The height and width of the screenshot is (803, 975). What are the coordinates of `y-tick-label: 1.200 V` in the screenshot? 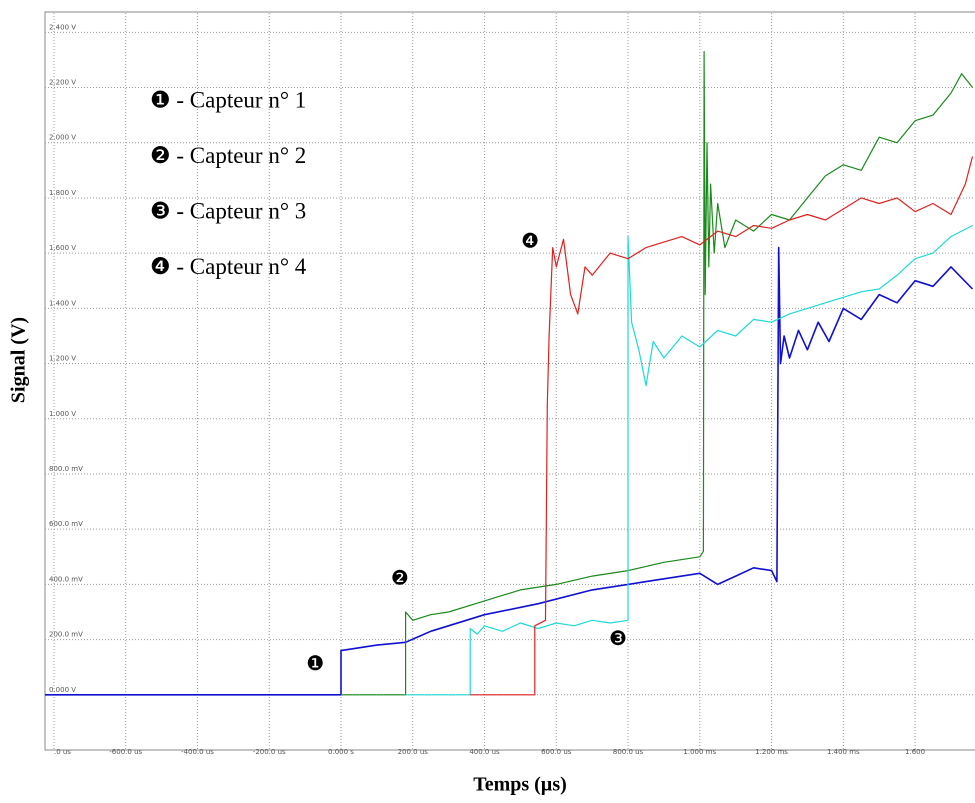 It's located at (62, 359).